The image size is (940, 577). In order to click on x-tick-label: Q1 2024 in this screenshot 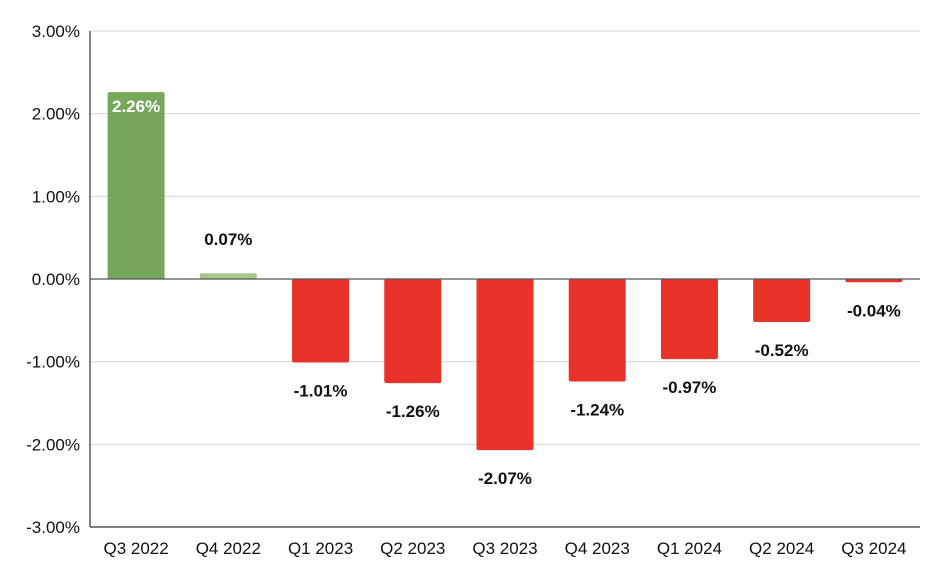, I will do `click(689, 548)`.